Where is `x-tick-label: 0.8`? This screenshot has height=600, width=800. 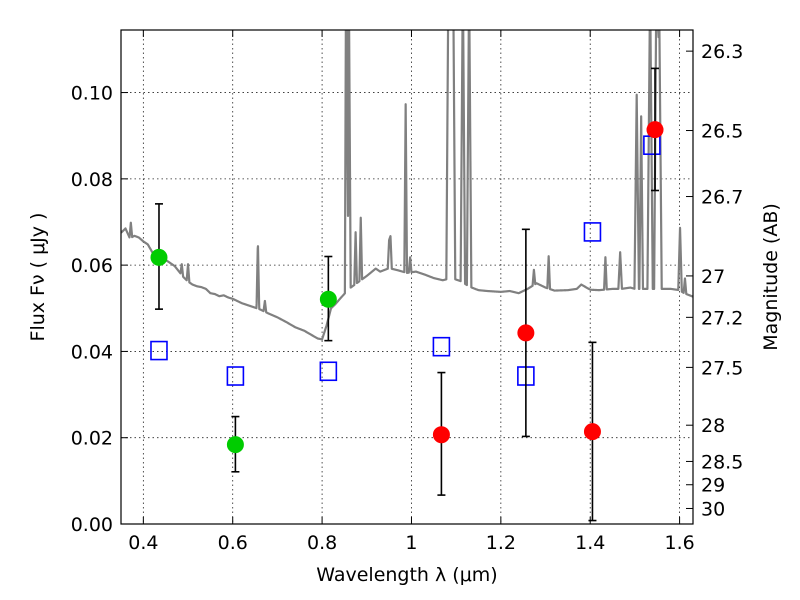 x-tick-label: 0.8 is located at coordinates (322, 543).